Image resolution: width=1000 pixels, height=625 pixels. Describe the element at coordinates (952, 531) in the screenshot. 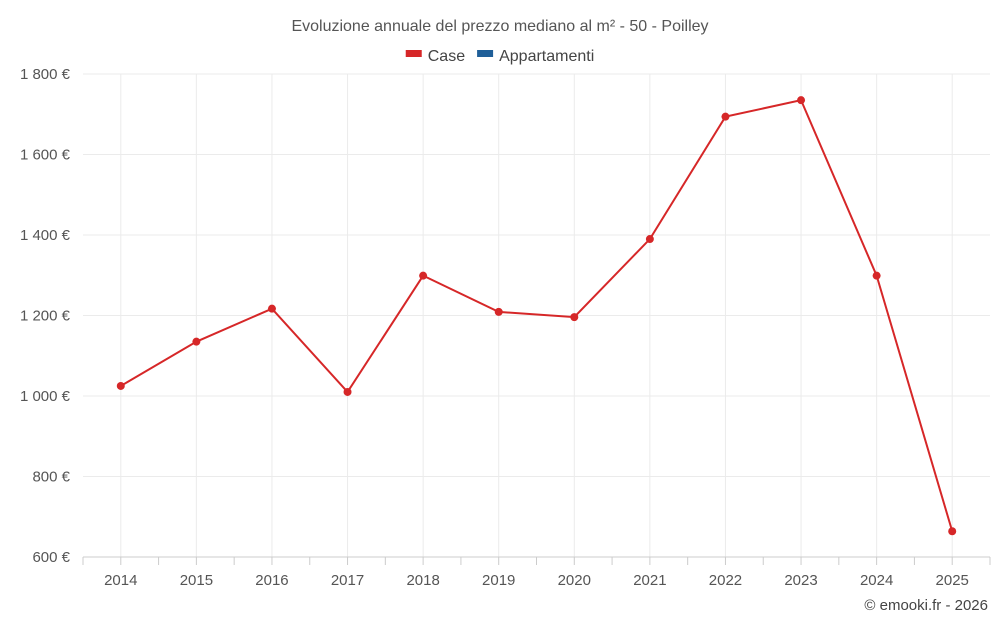

I see `data-point-2025` at that location.